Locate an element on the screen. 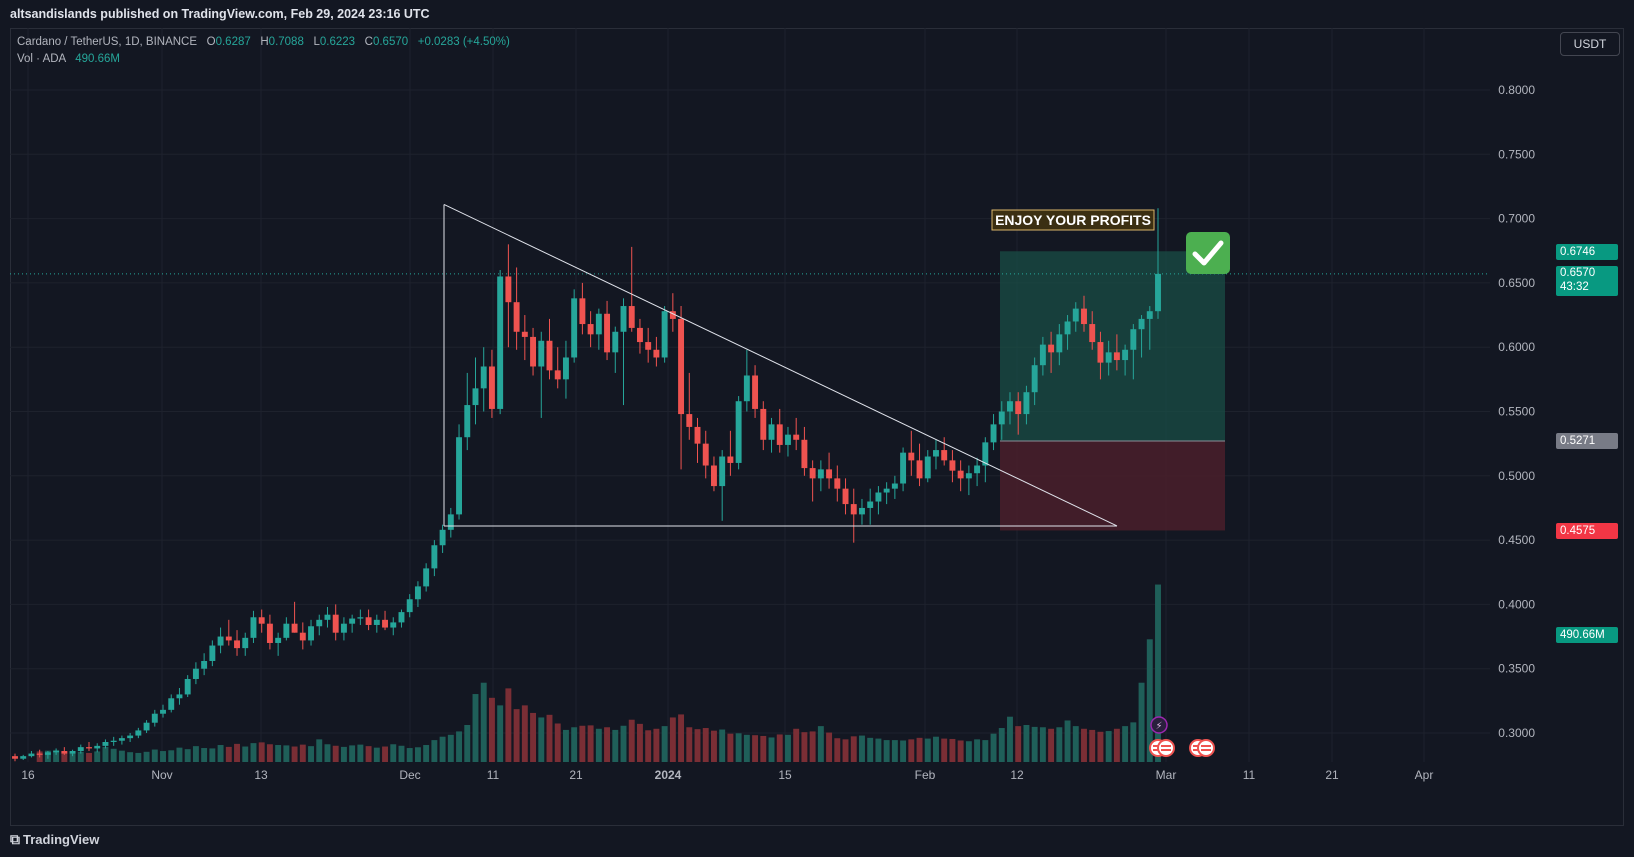 Image resolution: width=1634 pixels, height=857 pixels. annotation-text: ENJOY YOUR PROFITS is located at coordinates (1073, 220).